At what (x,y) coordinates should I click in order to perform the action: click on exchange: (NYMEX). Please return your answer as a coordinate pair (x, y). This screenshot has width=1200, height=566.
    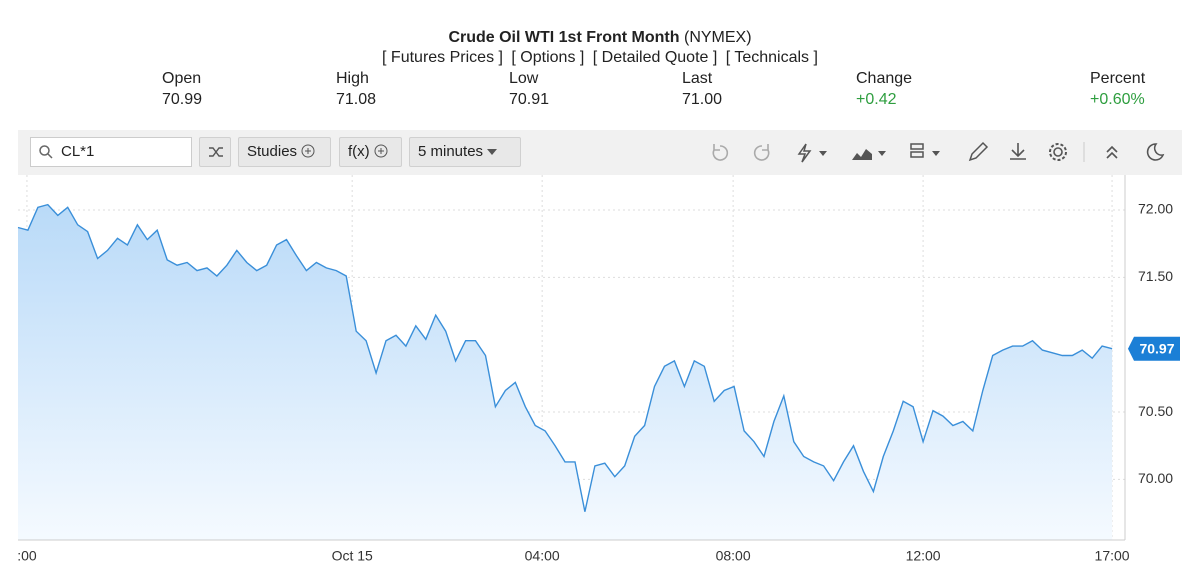
    Looking at the image, I should click on (717, 37).